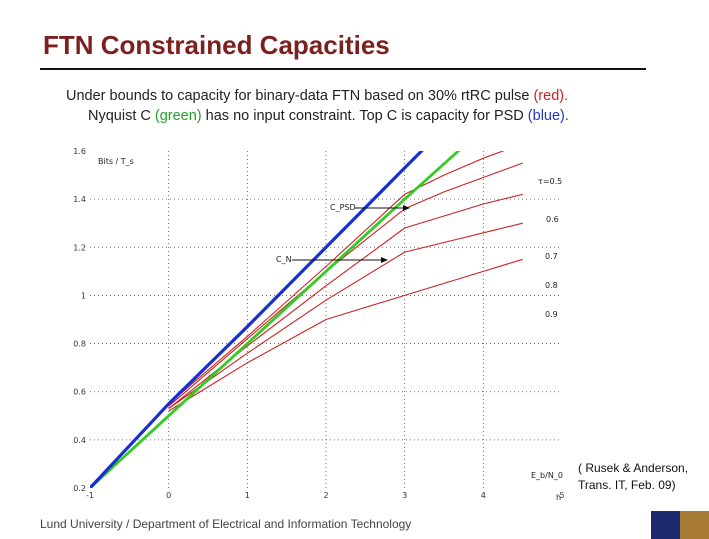  Describe the element at coordinates (79, 151) in the screenshot. I see `y-tick-label: 1.6` at that location.